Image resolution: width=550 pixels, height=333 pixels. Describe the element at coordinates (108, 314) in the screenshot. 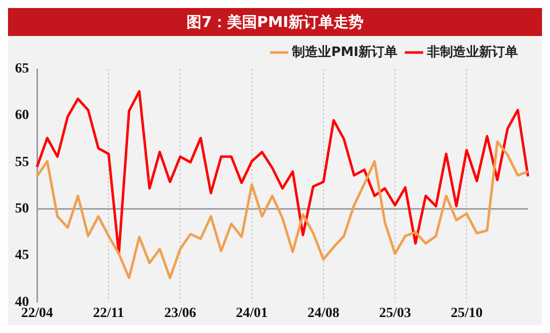

I see `x-tick-label: 22/11` at that location.